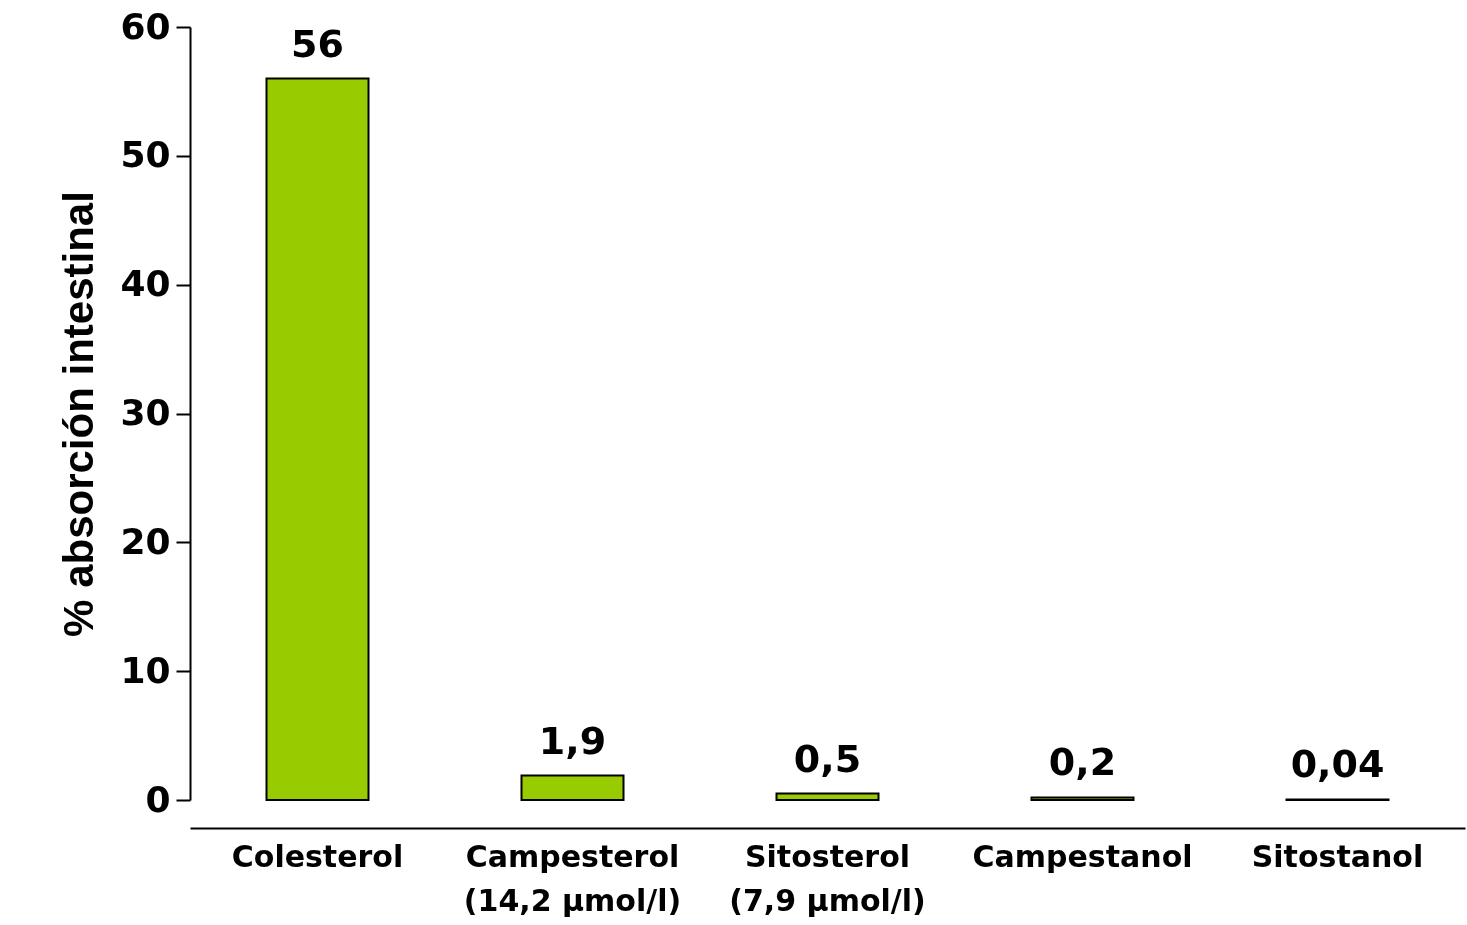  I want to click on y-tick-label: 20, so click(145, 541).